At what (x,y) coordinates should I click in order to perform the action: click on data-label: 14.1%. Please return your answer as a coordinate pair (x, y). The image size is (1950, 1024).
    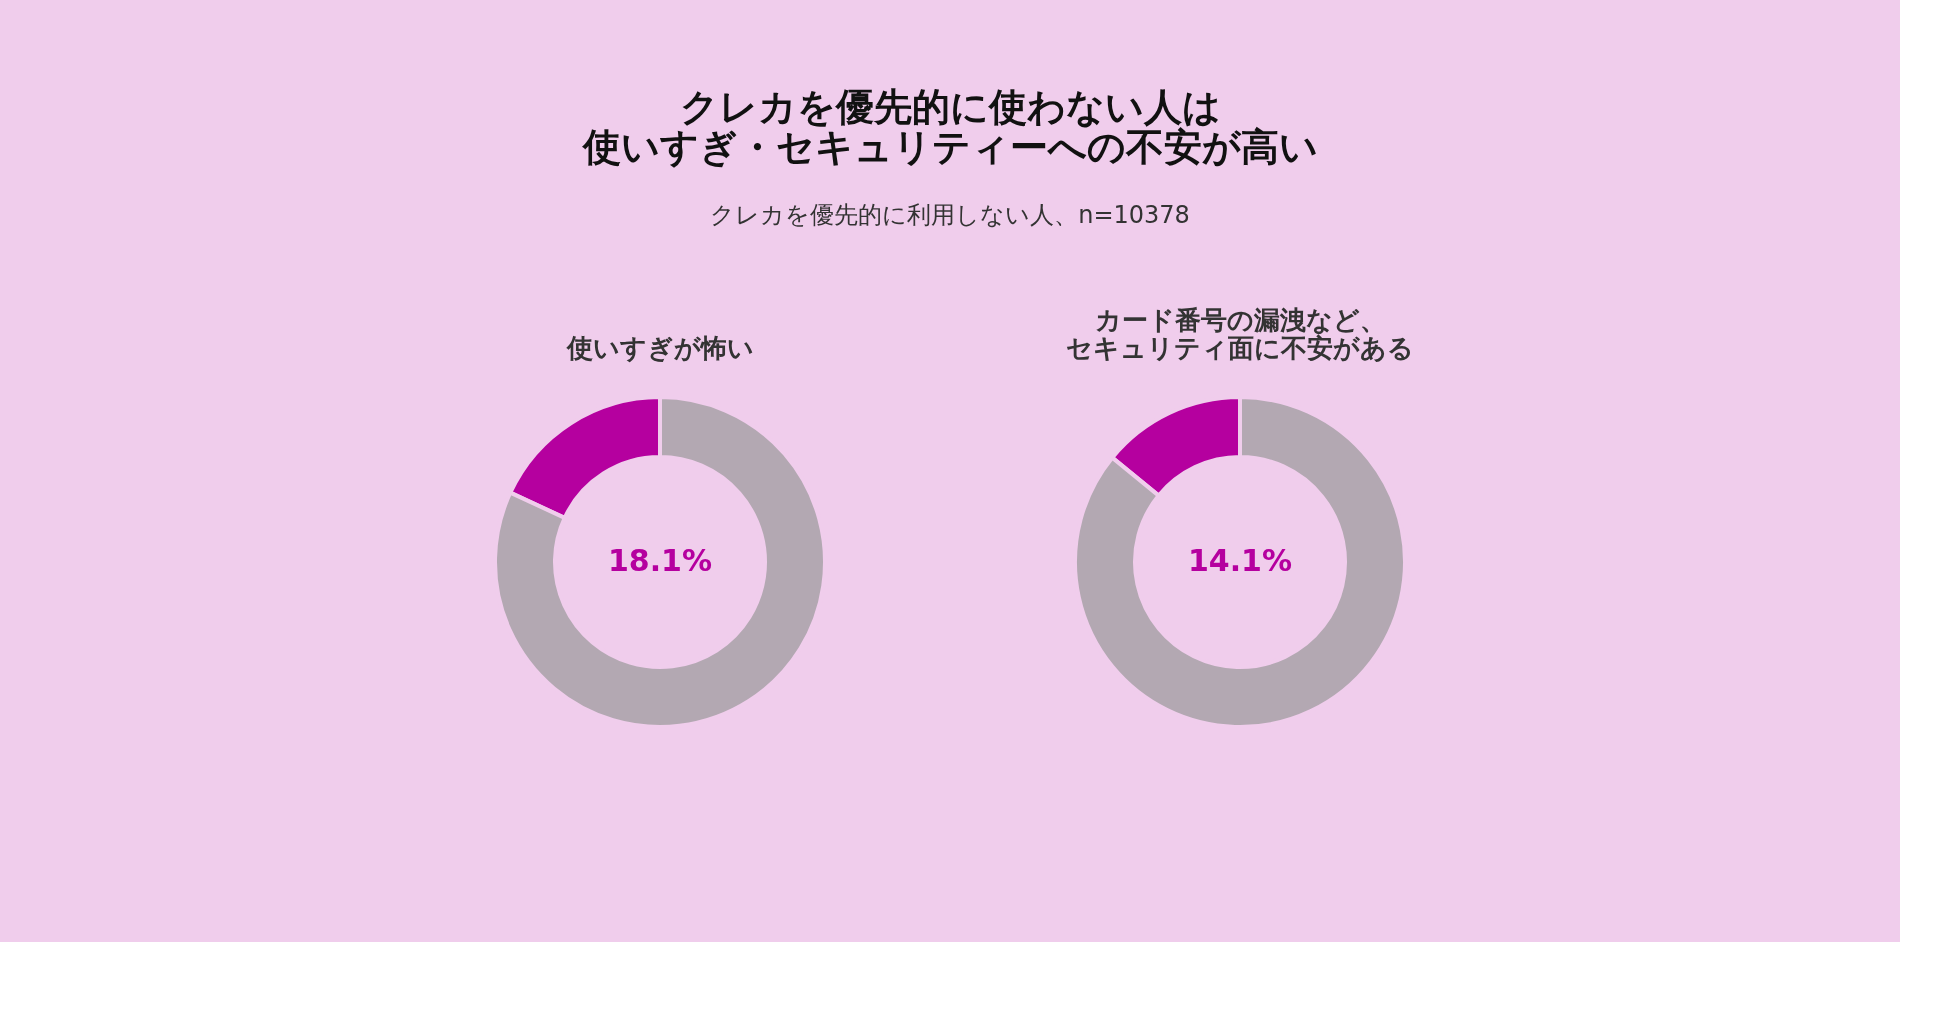
    Looking at the image, I should click on (1240, 560).